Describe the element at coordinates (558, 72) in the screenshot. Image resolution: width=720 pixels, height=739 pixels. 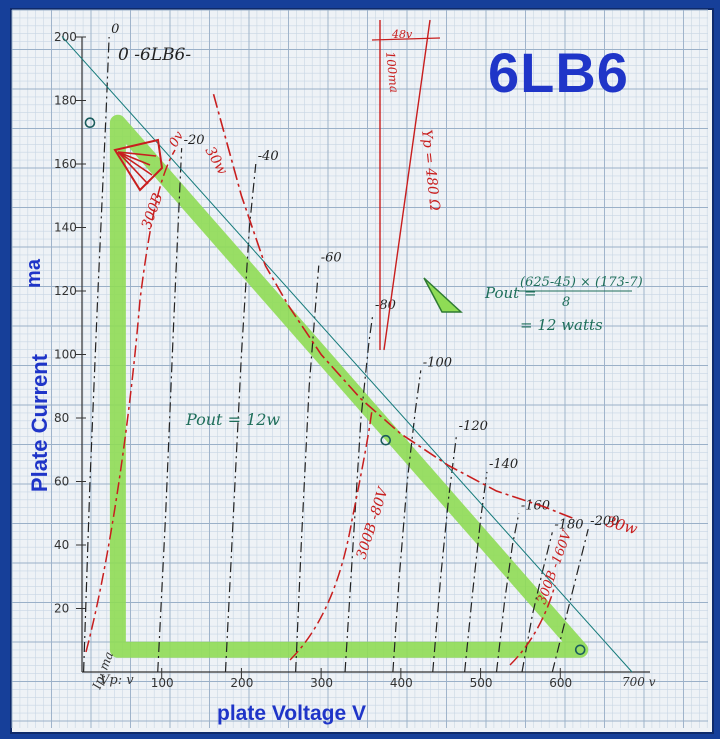
I see `chart-title: 6LB6` at that location.